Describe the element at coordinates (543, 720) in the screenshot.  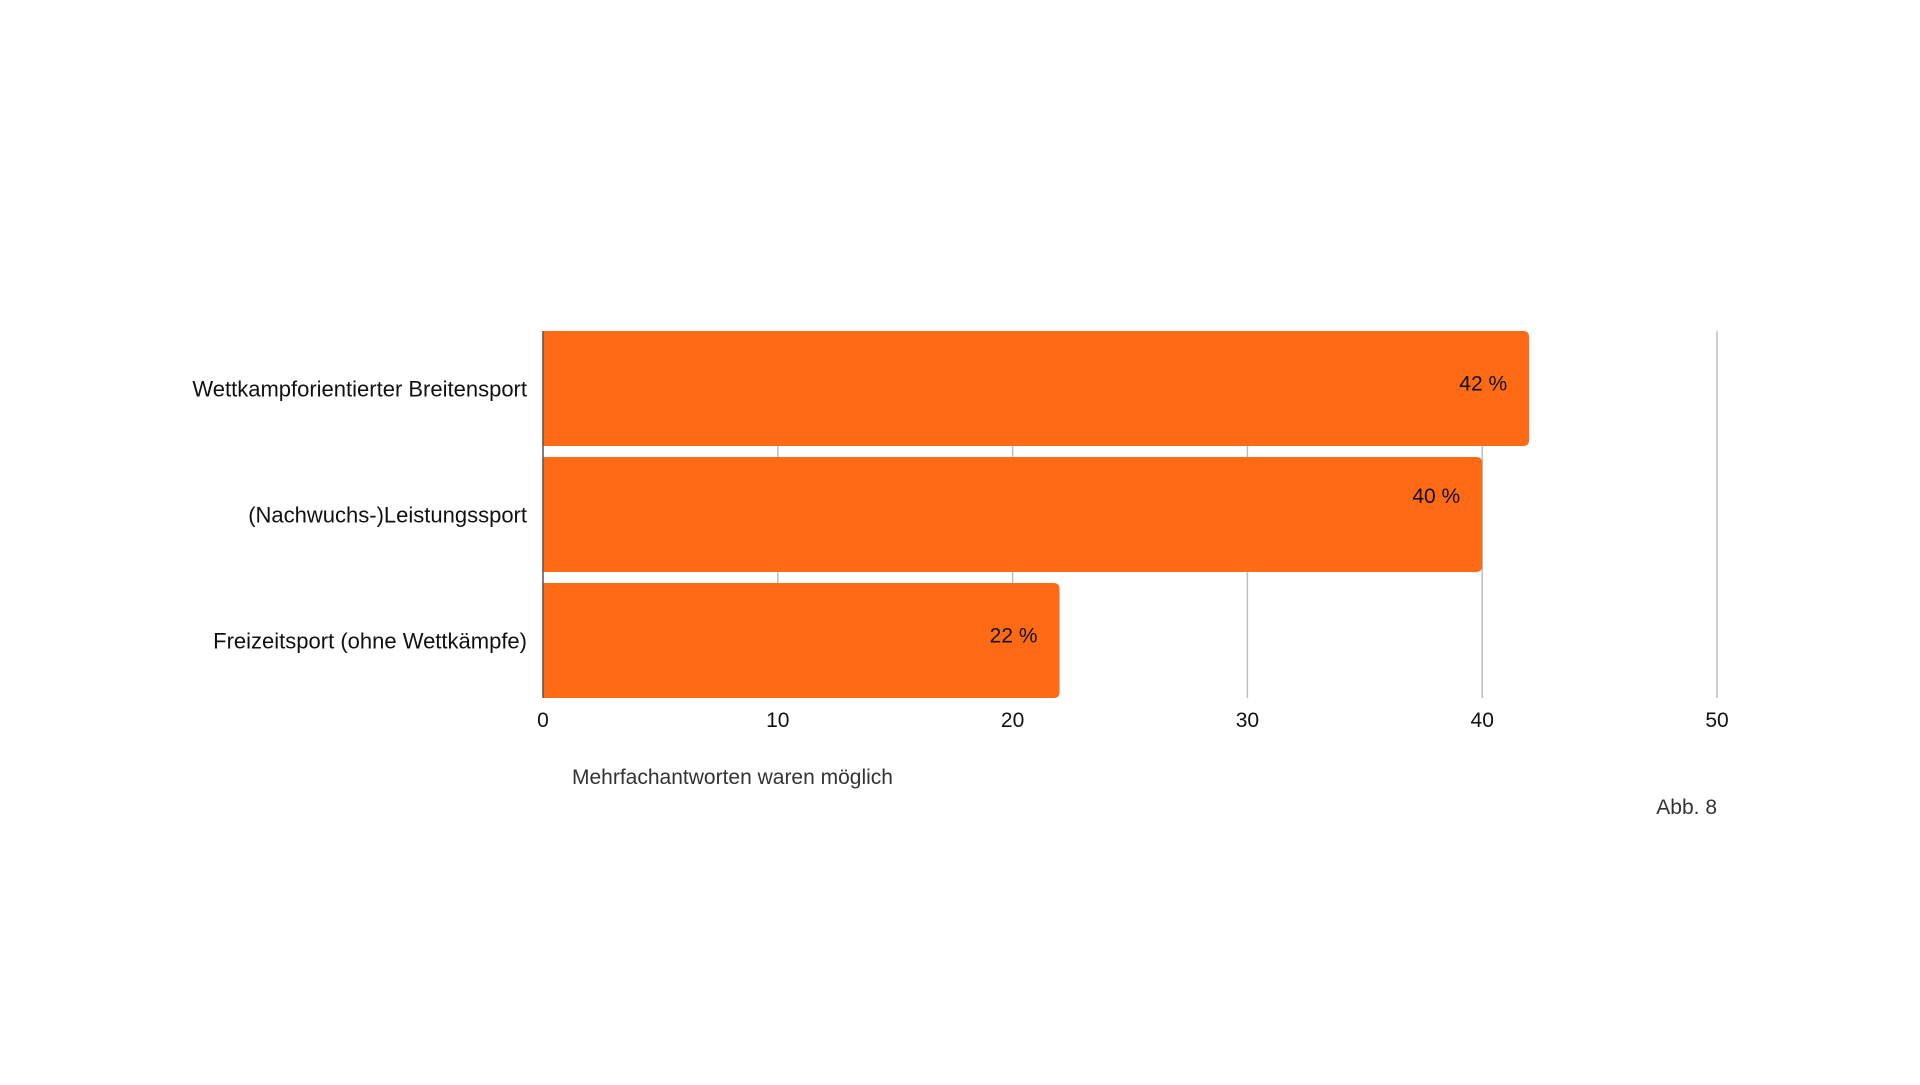
I see `x-tick-label-0: 0` at that location.